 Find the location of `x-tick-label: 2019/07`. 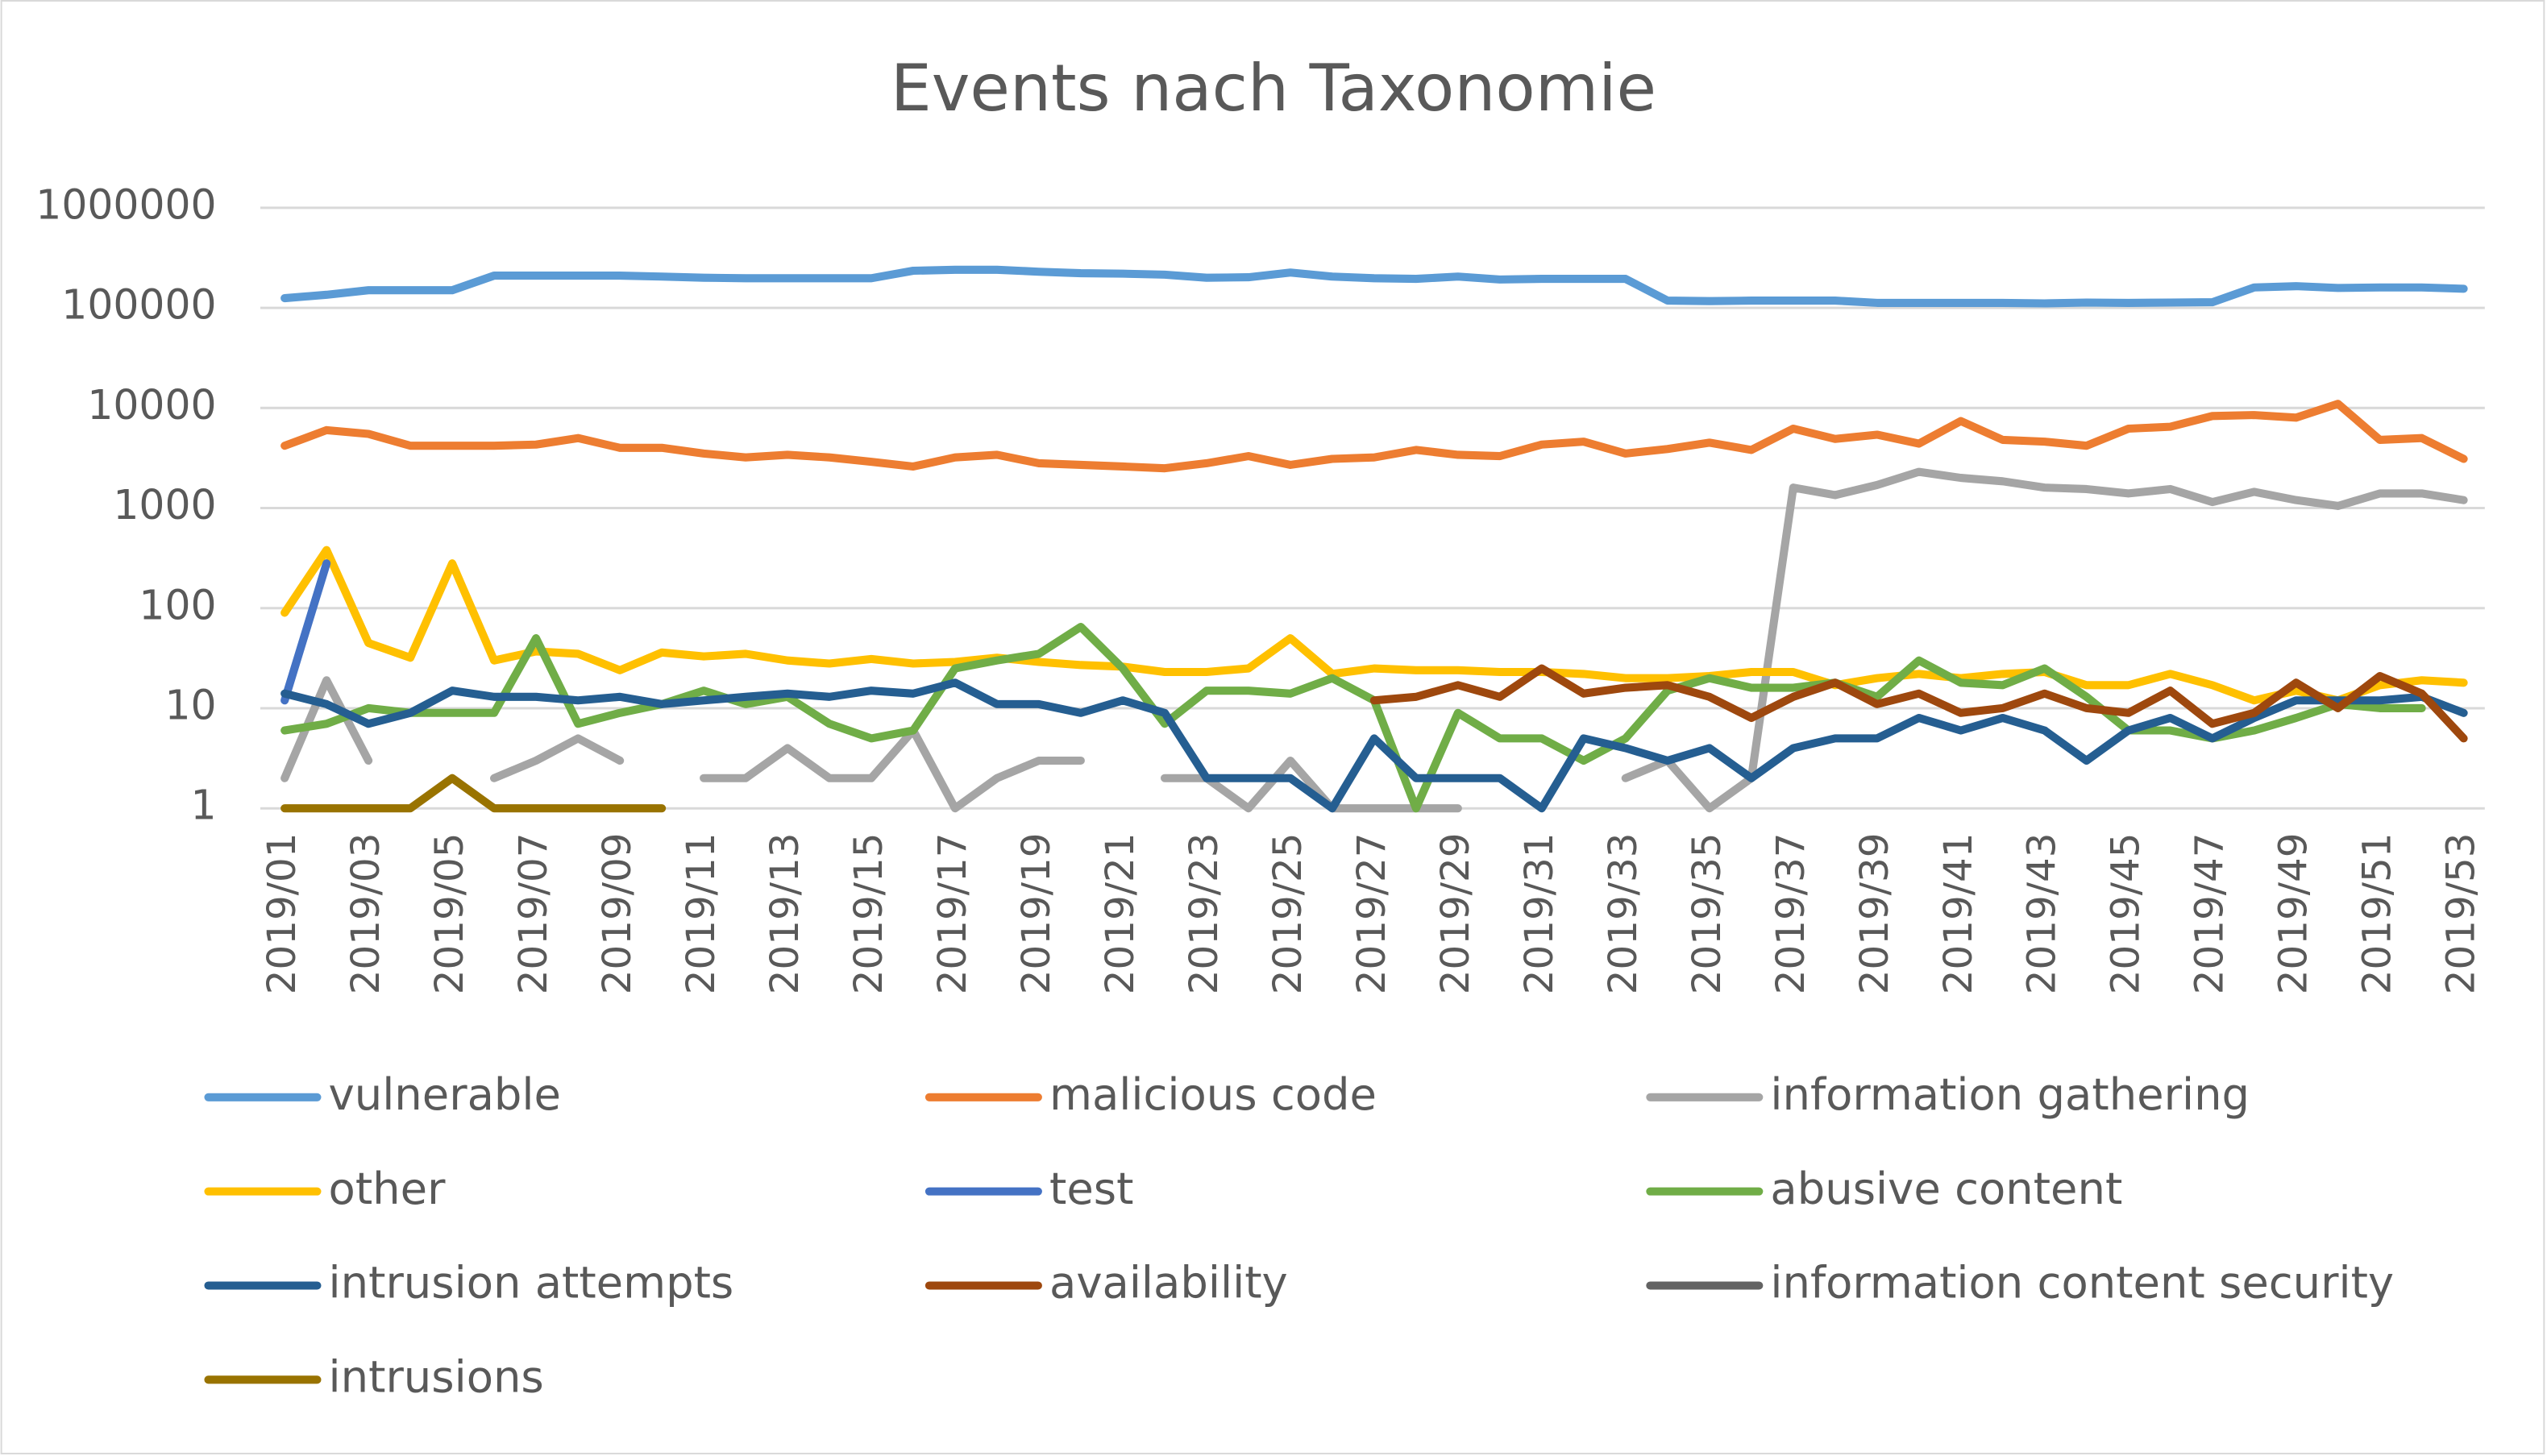

x-tick-label: 2019/07 is located at coordinates (533, 913).